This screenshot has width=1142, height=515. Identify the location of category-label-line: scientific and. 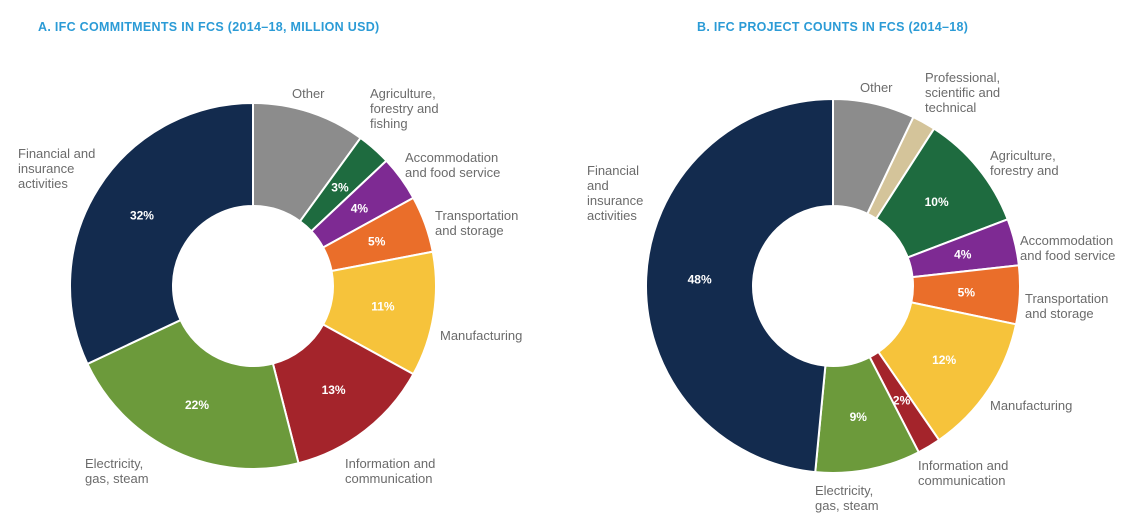
(962, 92).